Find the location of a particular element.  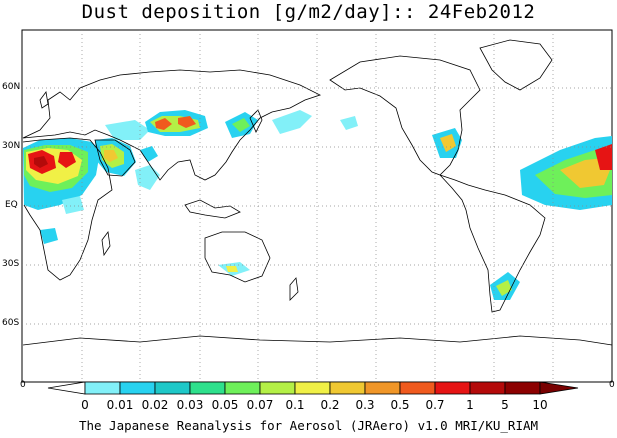

colorbar-tick-label: 0.02 is located at coordinates (155, 405).